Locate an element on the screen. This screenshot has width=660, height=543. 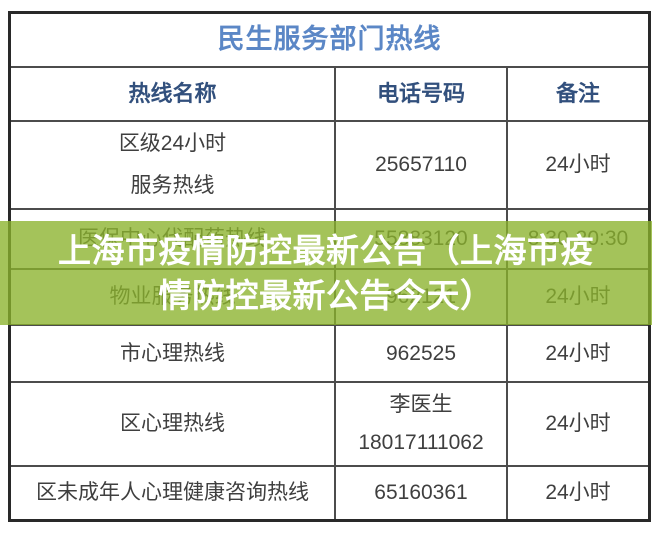
column-header-phone-number: 电话号码 is located at coordinates (420, 94).